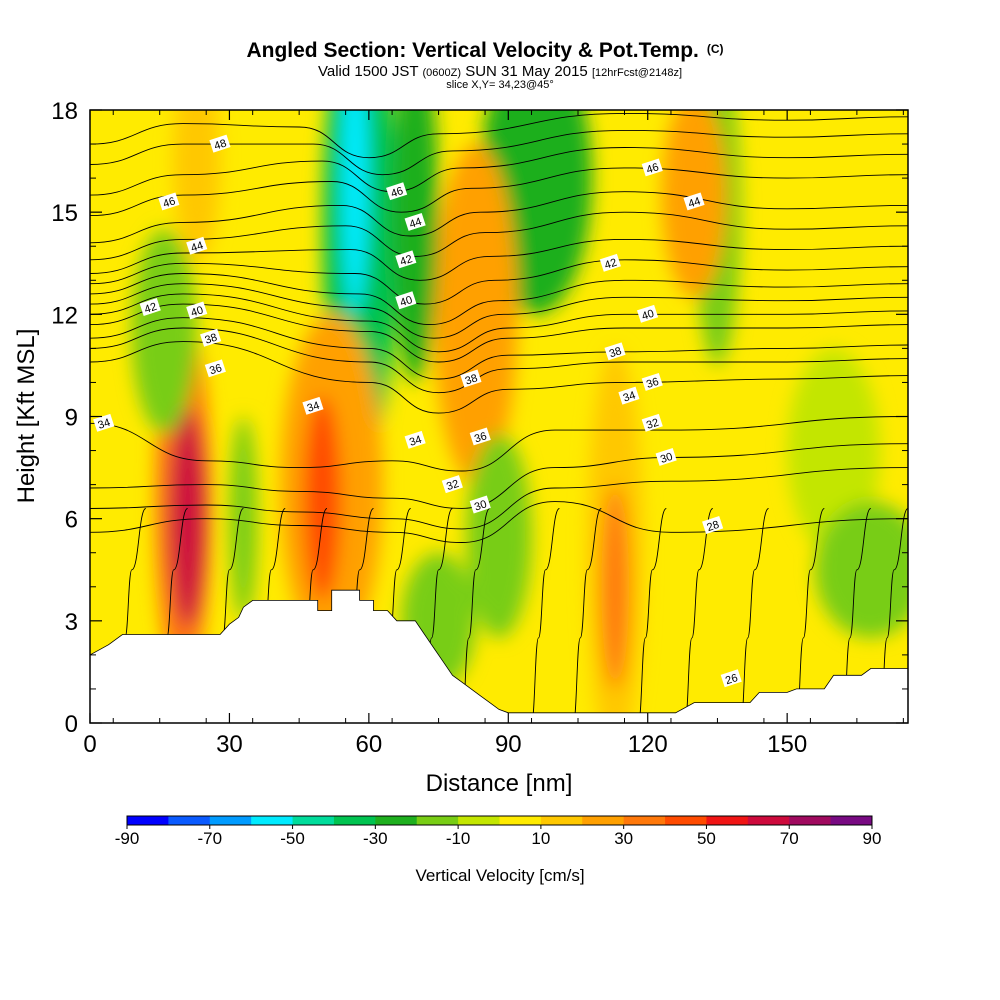 The width and height of the screenshot is (1000, 1000). I want to click on y-tick-label: 18, so click(64, 111).